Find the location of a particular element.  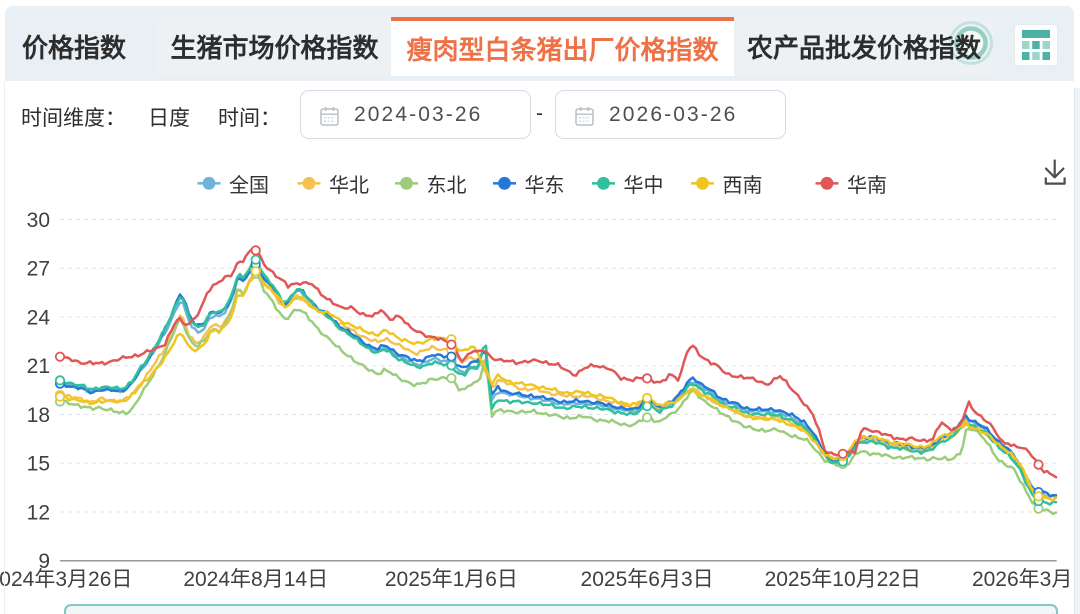

svg-text: 华中 is located at coordinates (644, 185).